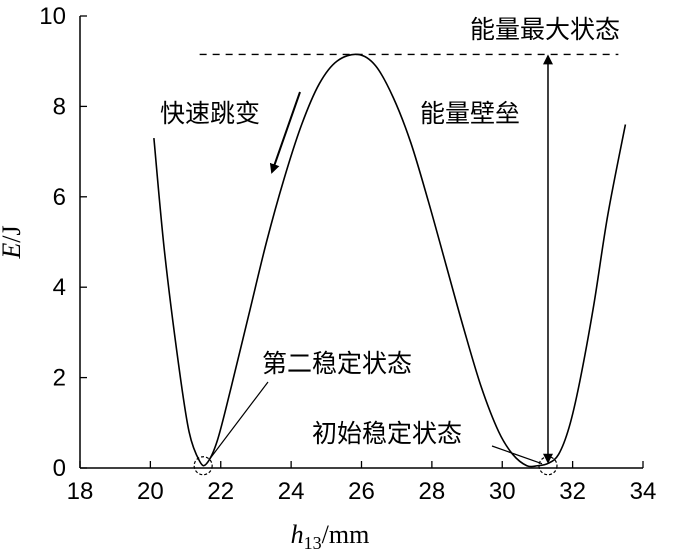  Describe the element at coordinates (59, 468) in the screenshot. I see `y-tick-label: 0` at that location.